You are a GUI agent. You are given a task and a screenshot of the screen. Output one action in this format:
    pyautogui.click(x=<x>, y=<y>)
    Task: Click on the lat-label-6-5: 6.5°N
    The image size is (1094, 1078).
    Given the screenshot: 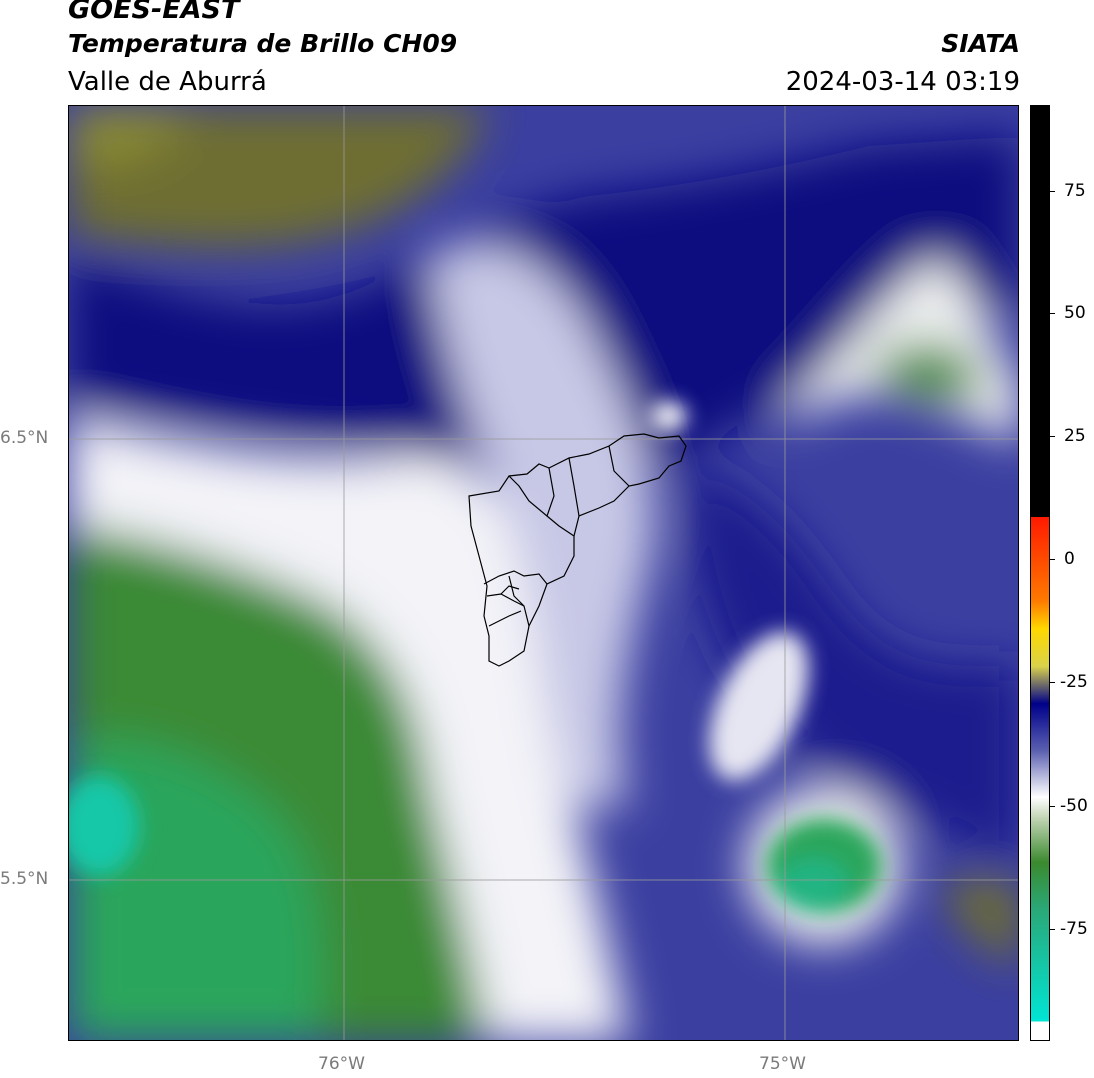 What is the action you would take?
    pyautogui.click(x=24, y=438)
    